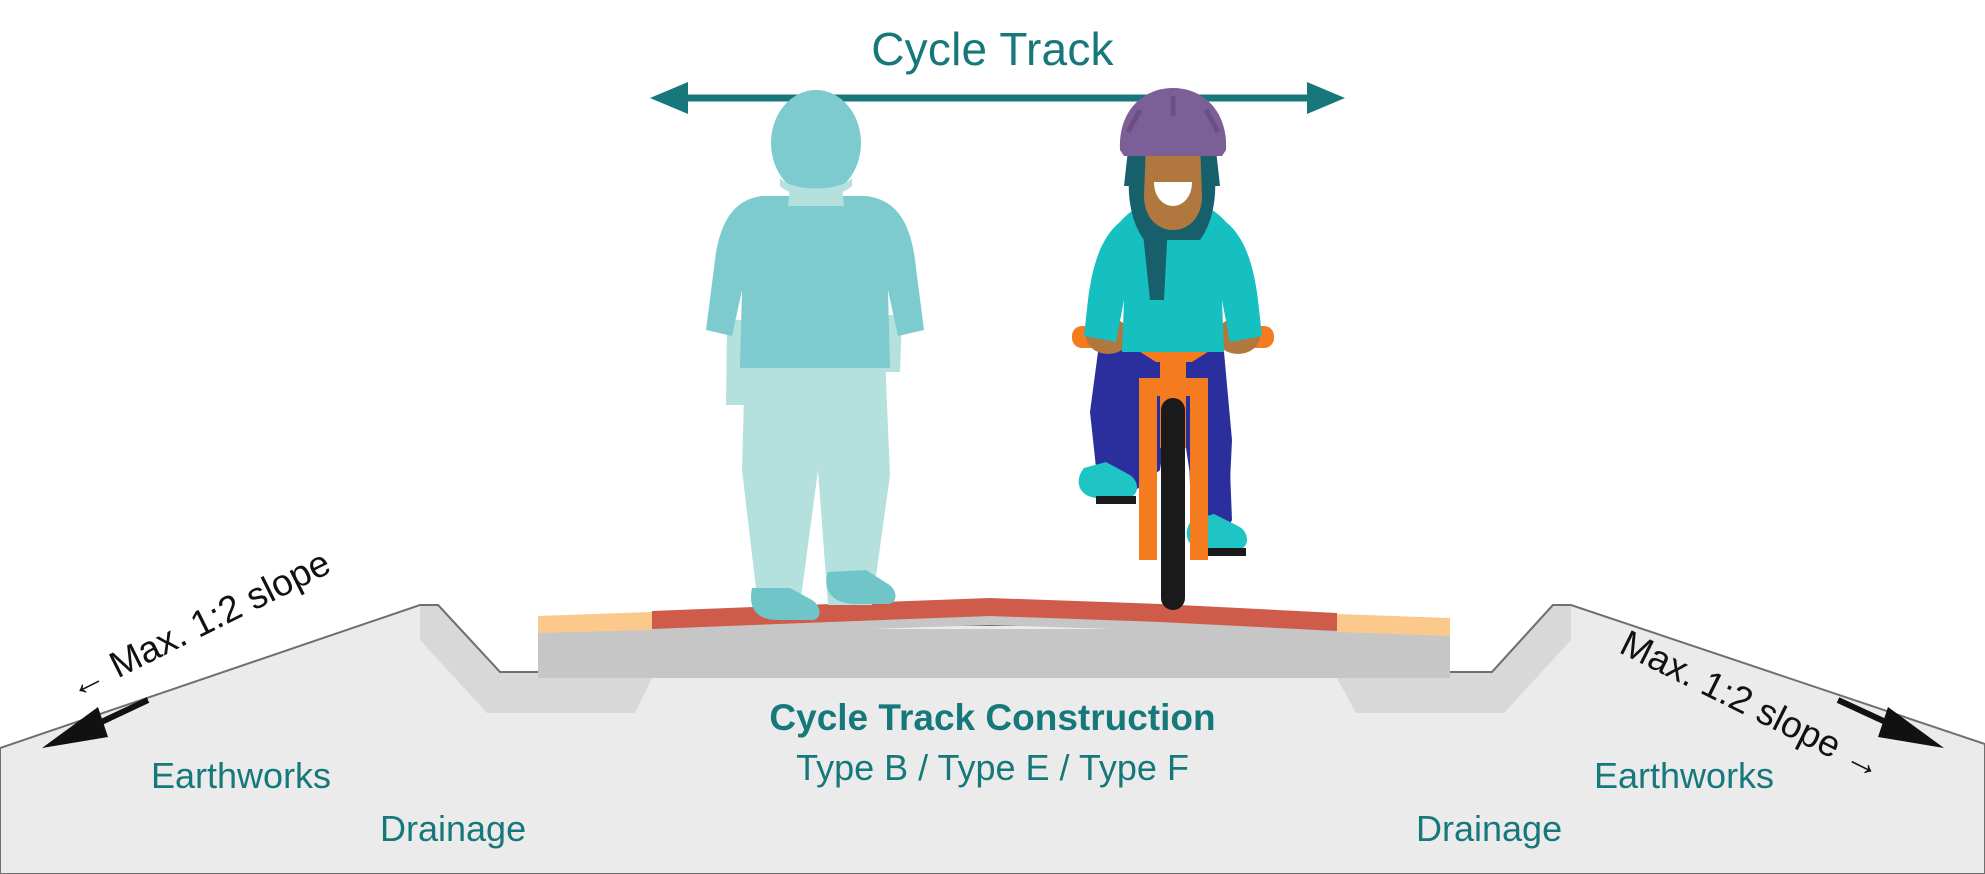 The image size is (1985, 874). I want to click on drainage-lining-right, so click(1454, 659).